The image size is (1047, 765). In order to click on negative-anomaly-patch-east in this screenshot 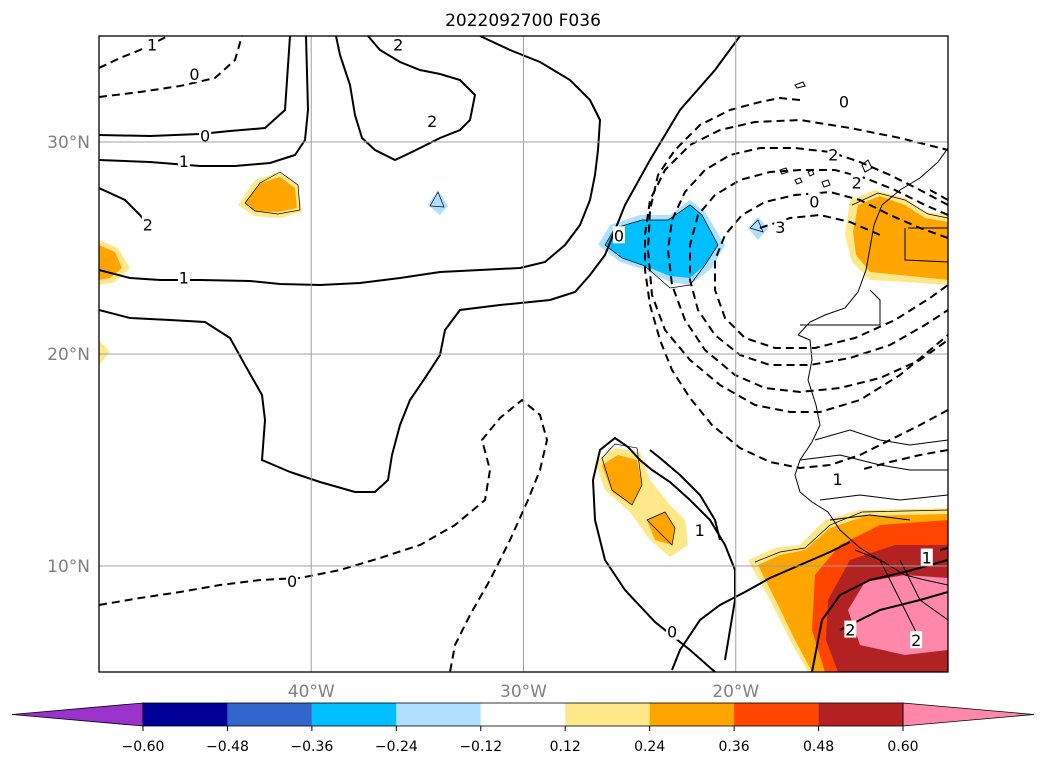, I will do `click(758, 228)`.